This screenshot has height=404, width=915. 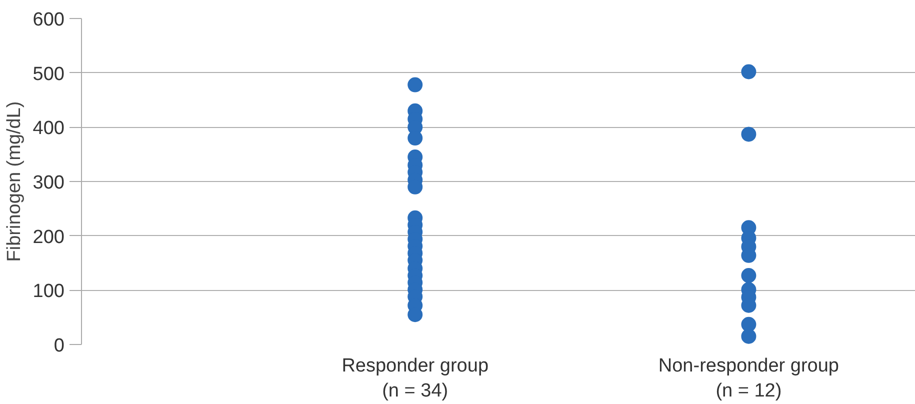 What do you see at coordinates (48, 20) in the screenshot?
I see `y-tick-label: 600` at bounding box center [48, 20].